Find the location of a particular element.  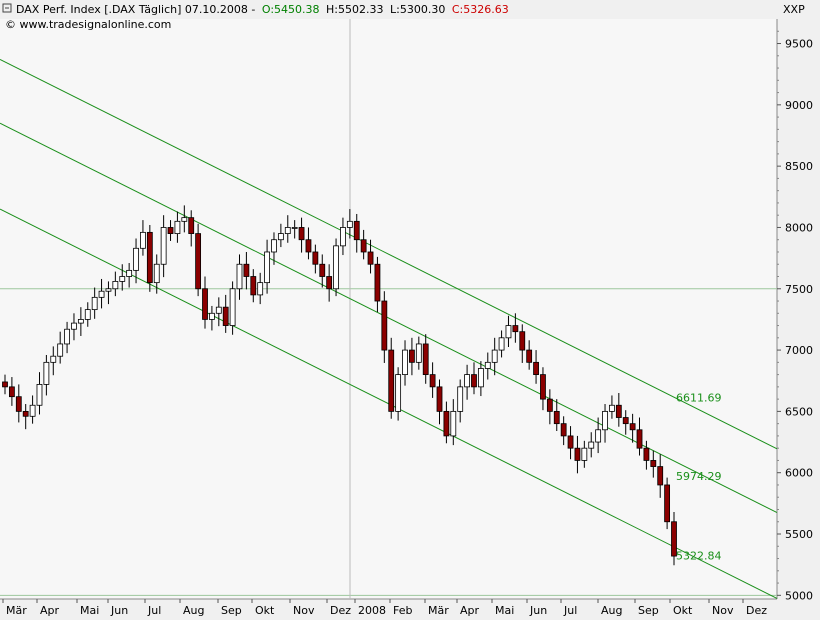

channel-label-2: 5322.84 is located at coordinates (699, 556).